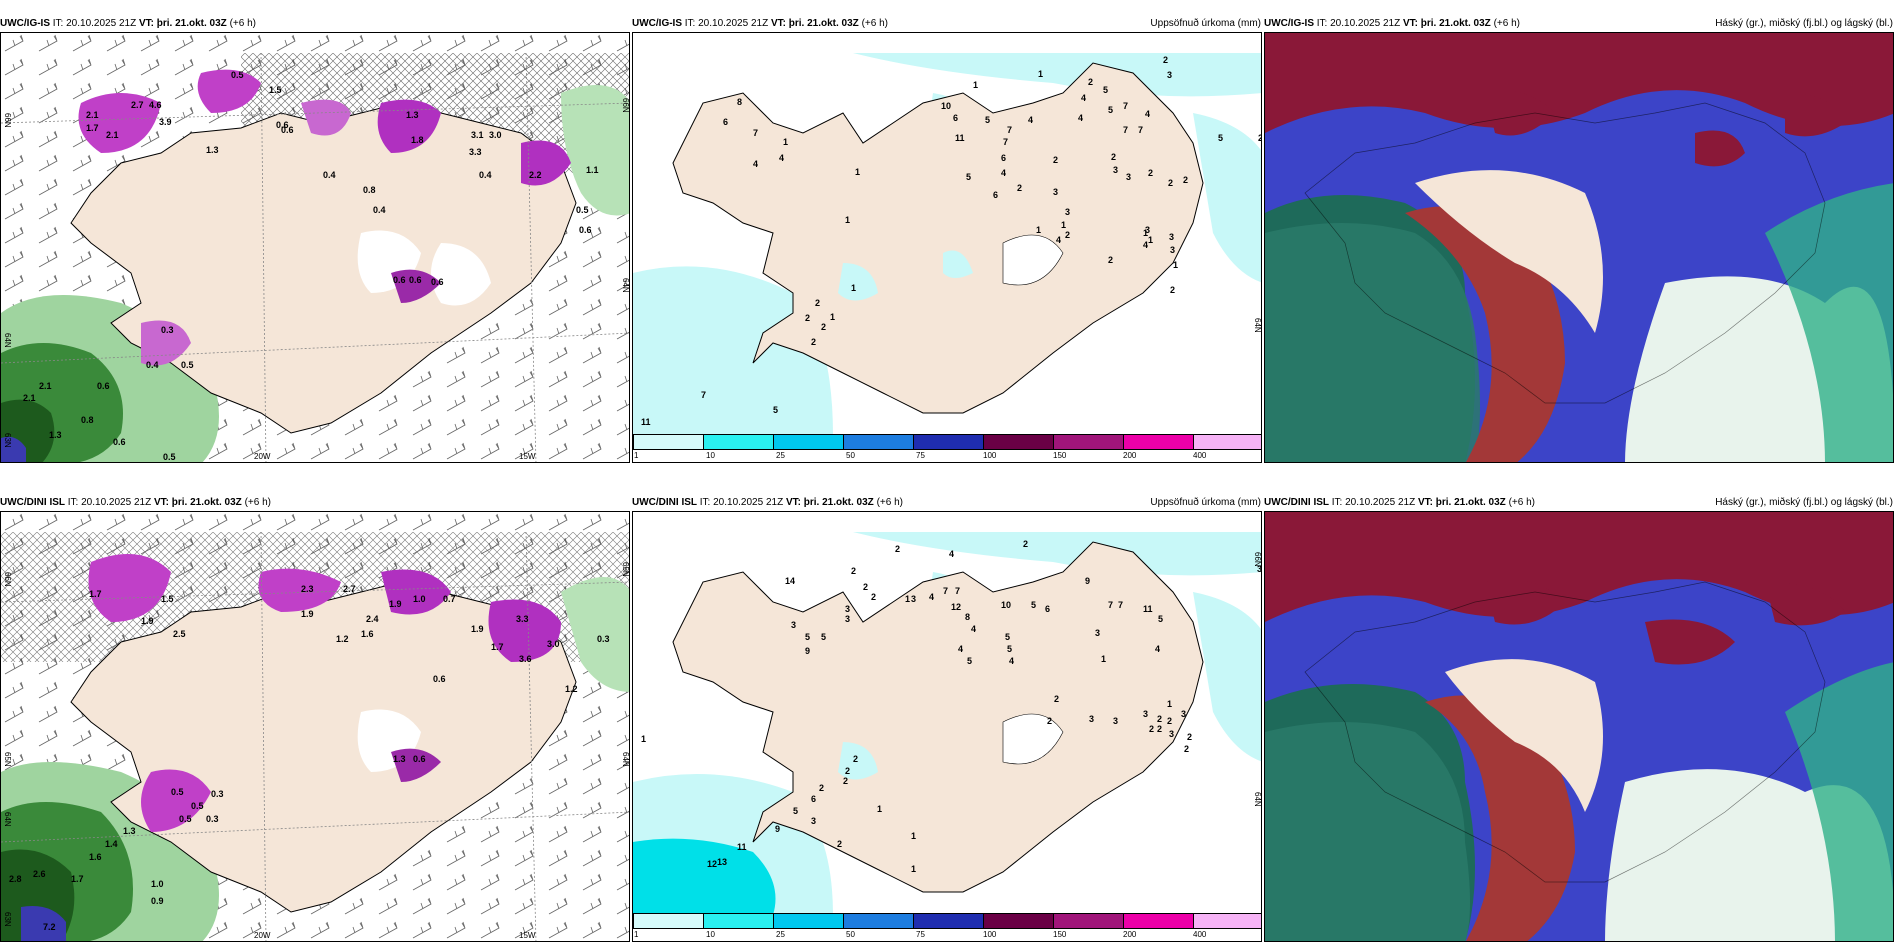 This screenshot has height=950, width=1900. Describe the element at coordinates (920, 934) in the screenshot. I see `colorbar-tick: 75` at that location.